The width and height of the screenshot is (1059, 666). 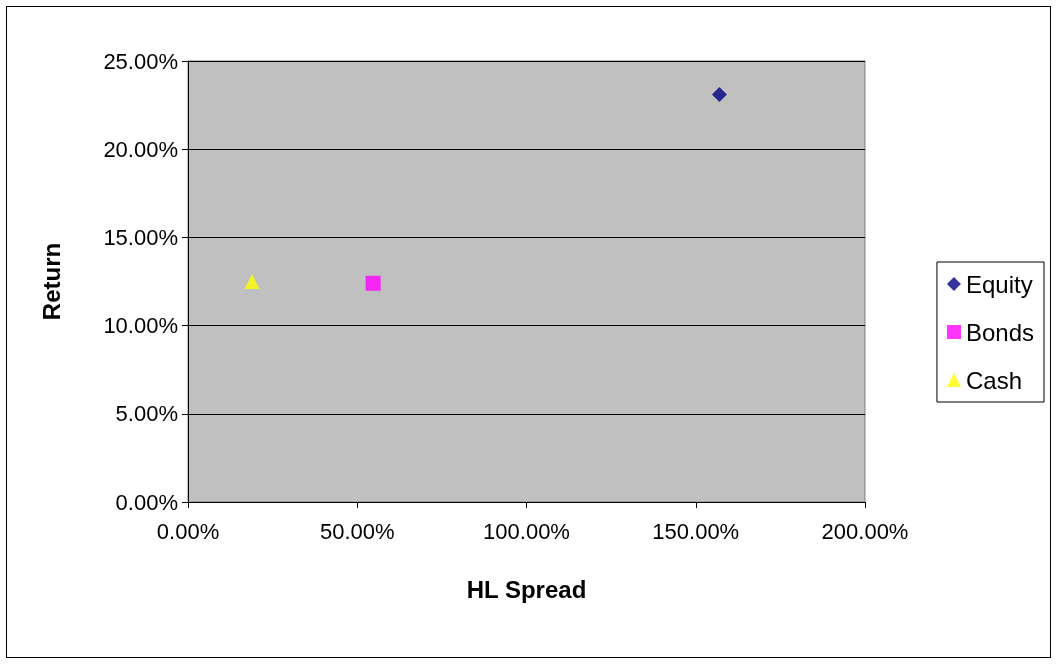 What do you see at coordinates (188, 531) in the screenshot?
I see `x-tick-label: 0.00%` at bounding box center [188, 531].